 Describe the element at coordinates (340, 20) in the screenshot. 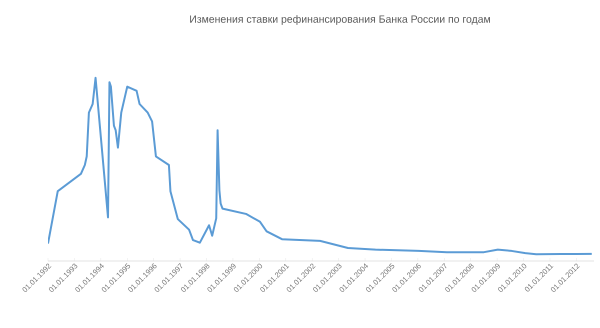

I see `chart-title: Изменения ставки рефинансирования Банка России по годам` at that location.